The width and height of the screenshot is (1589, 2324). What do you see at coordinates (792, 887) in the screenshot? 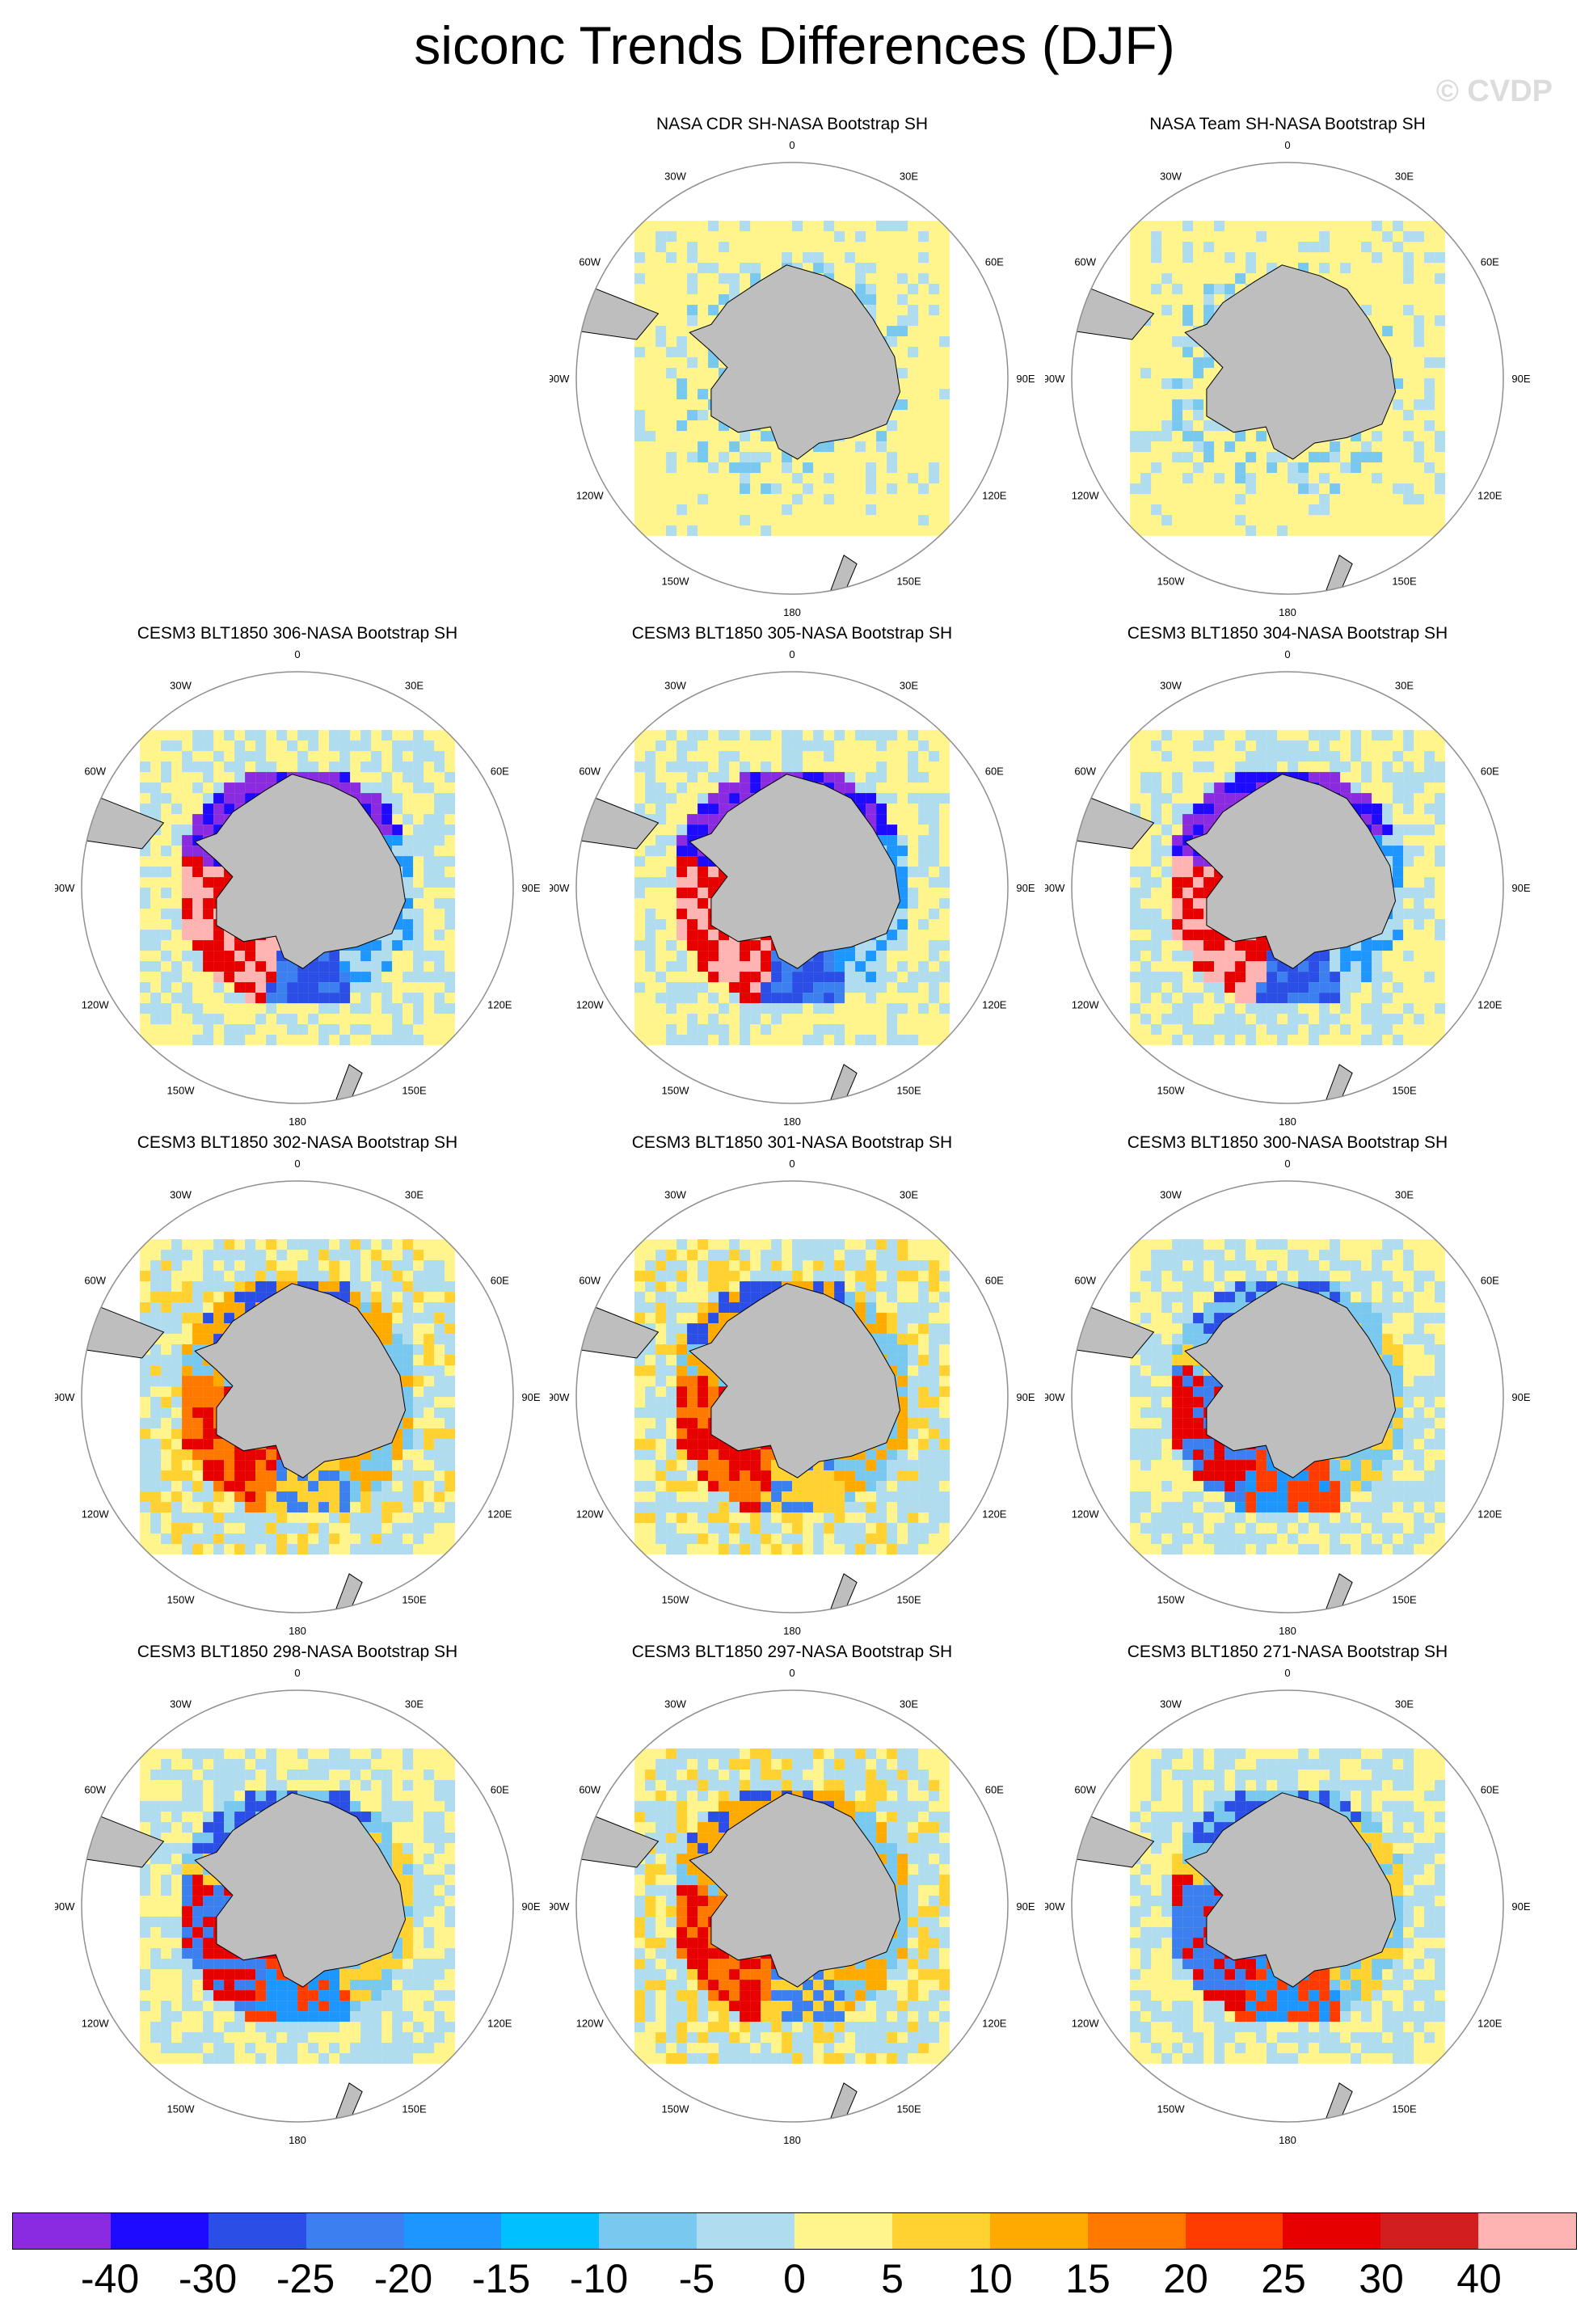
I see `map-boundary` at bounding box center [792, 887].